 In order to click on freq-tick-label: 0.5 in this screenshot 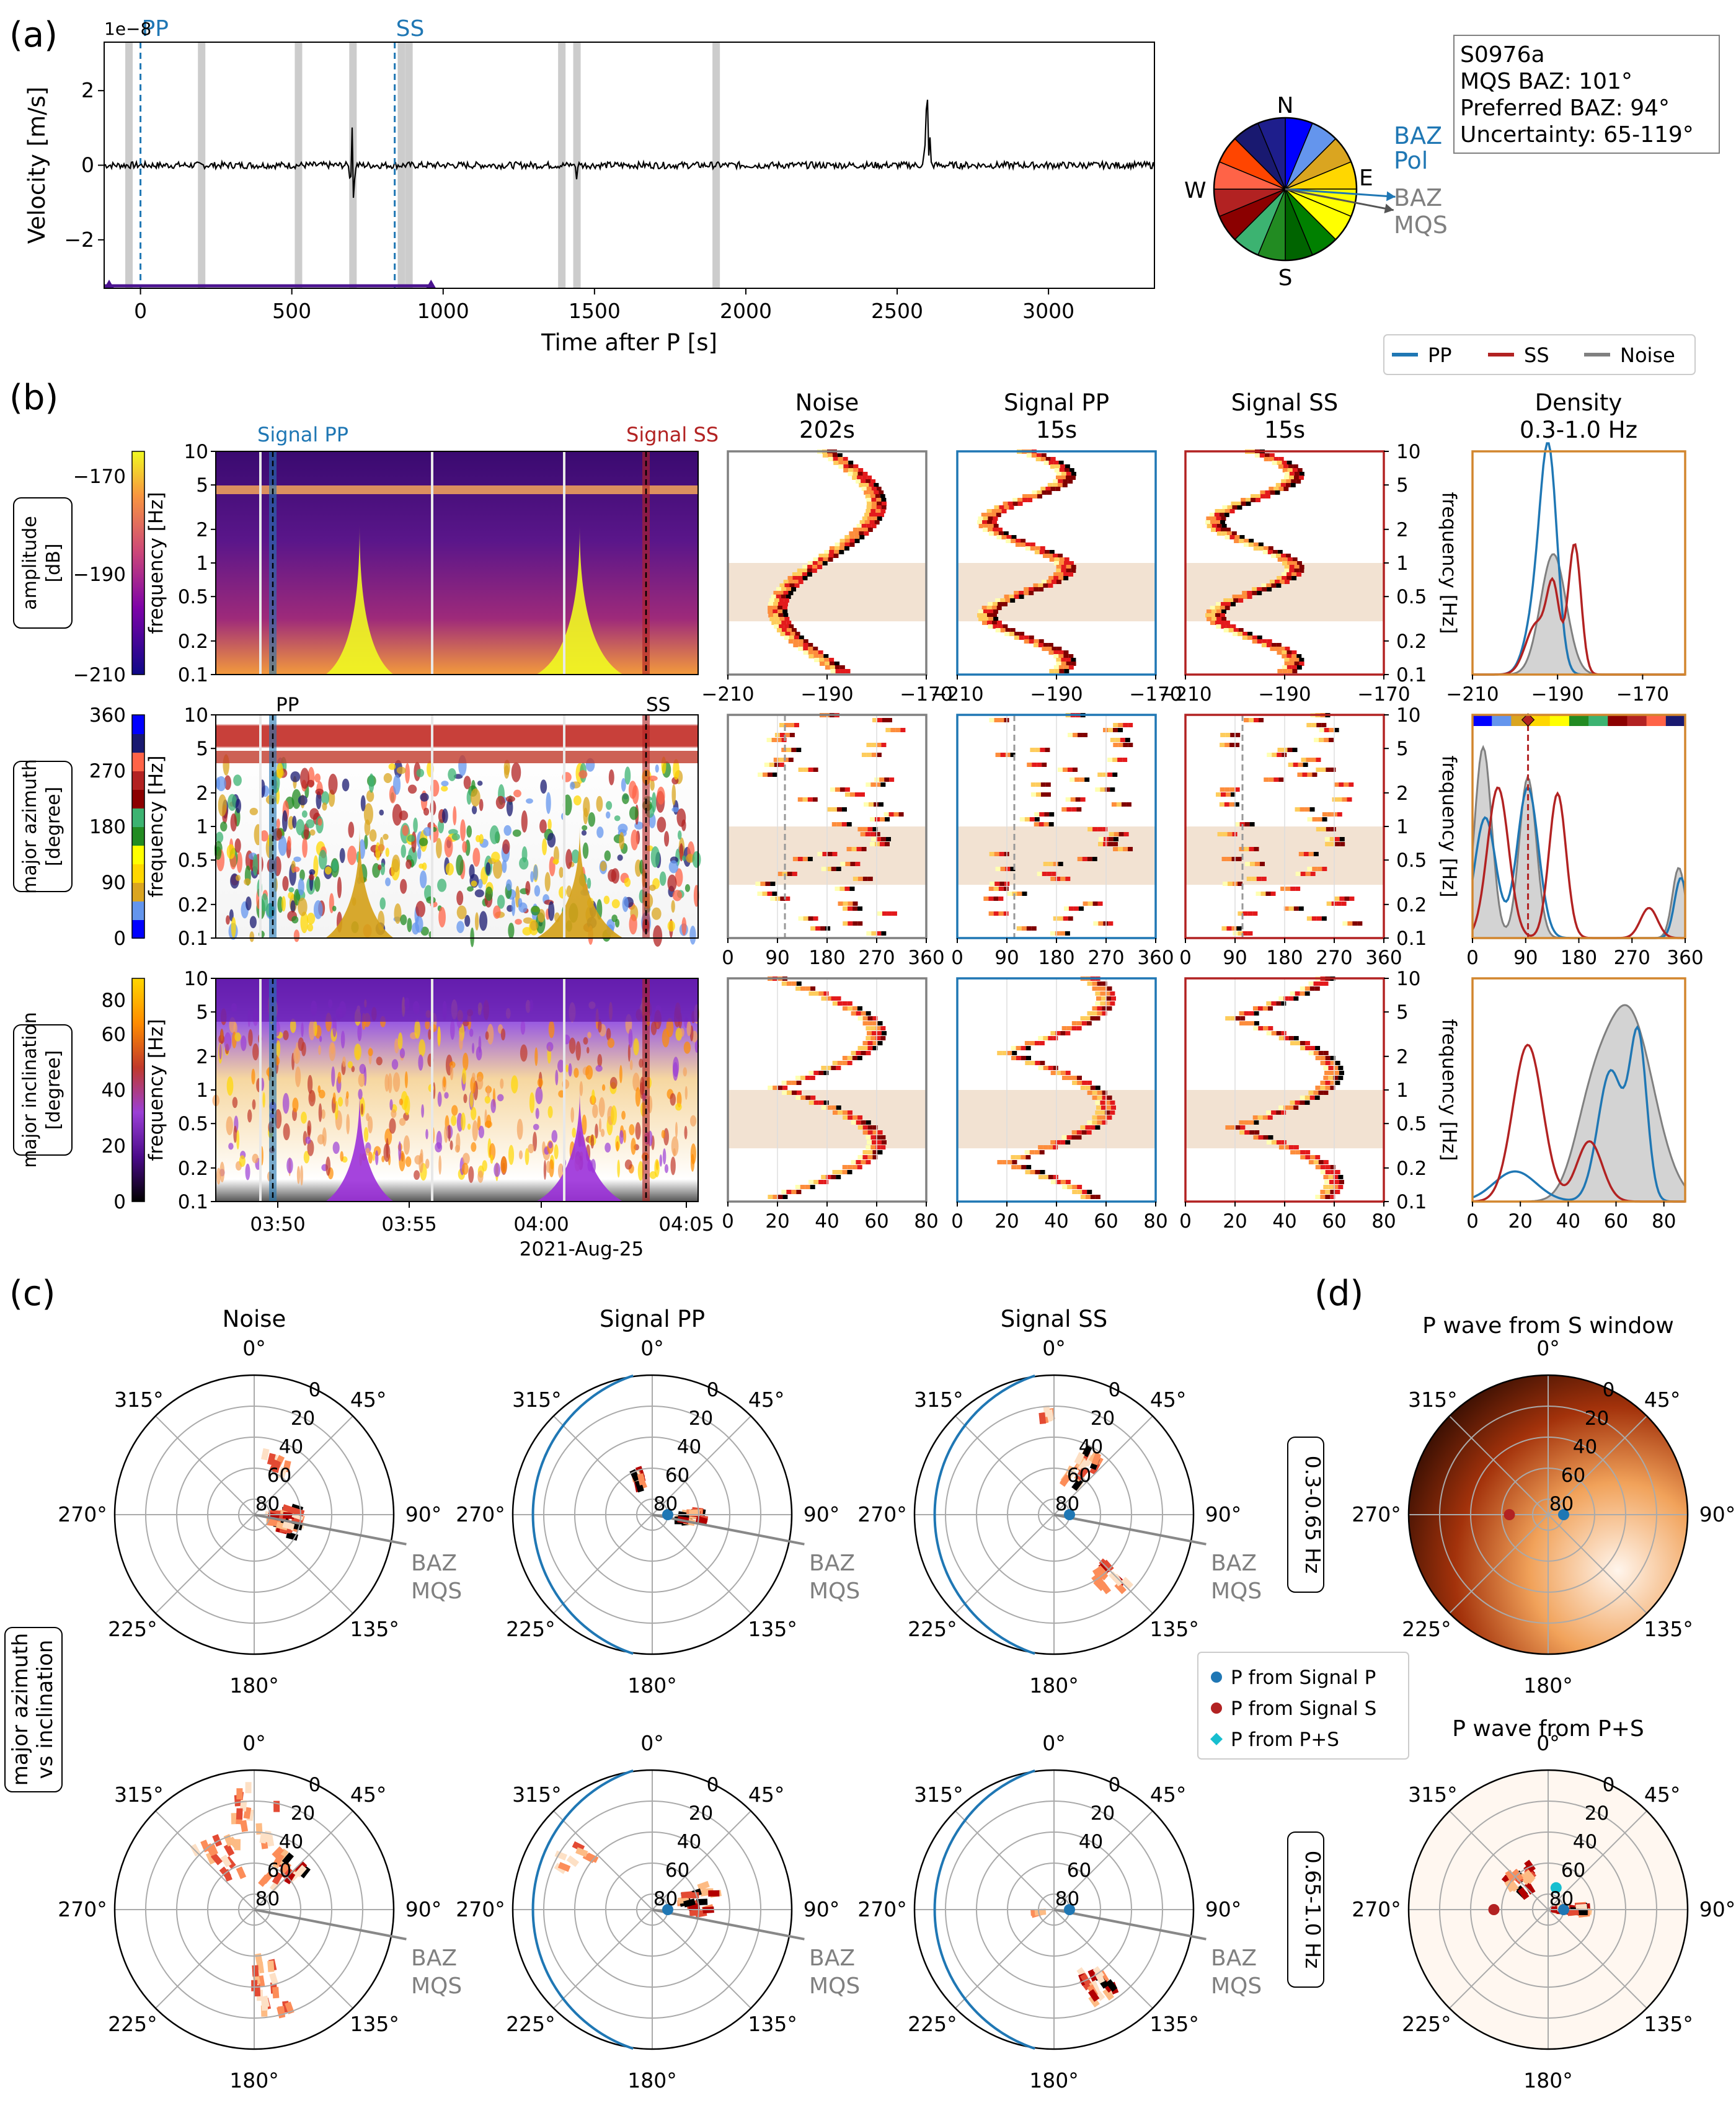, I will do `click(193, 1124)`.